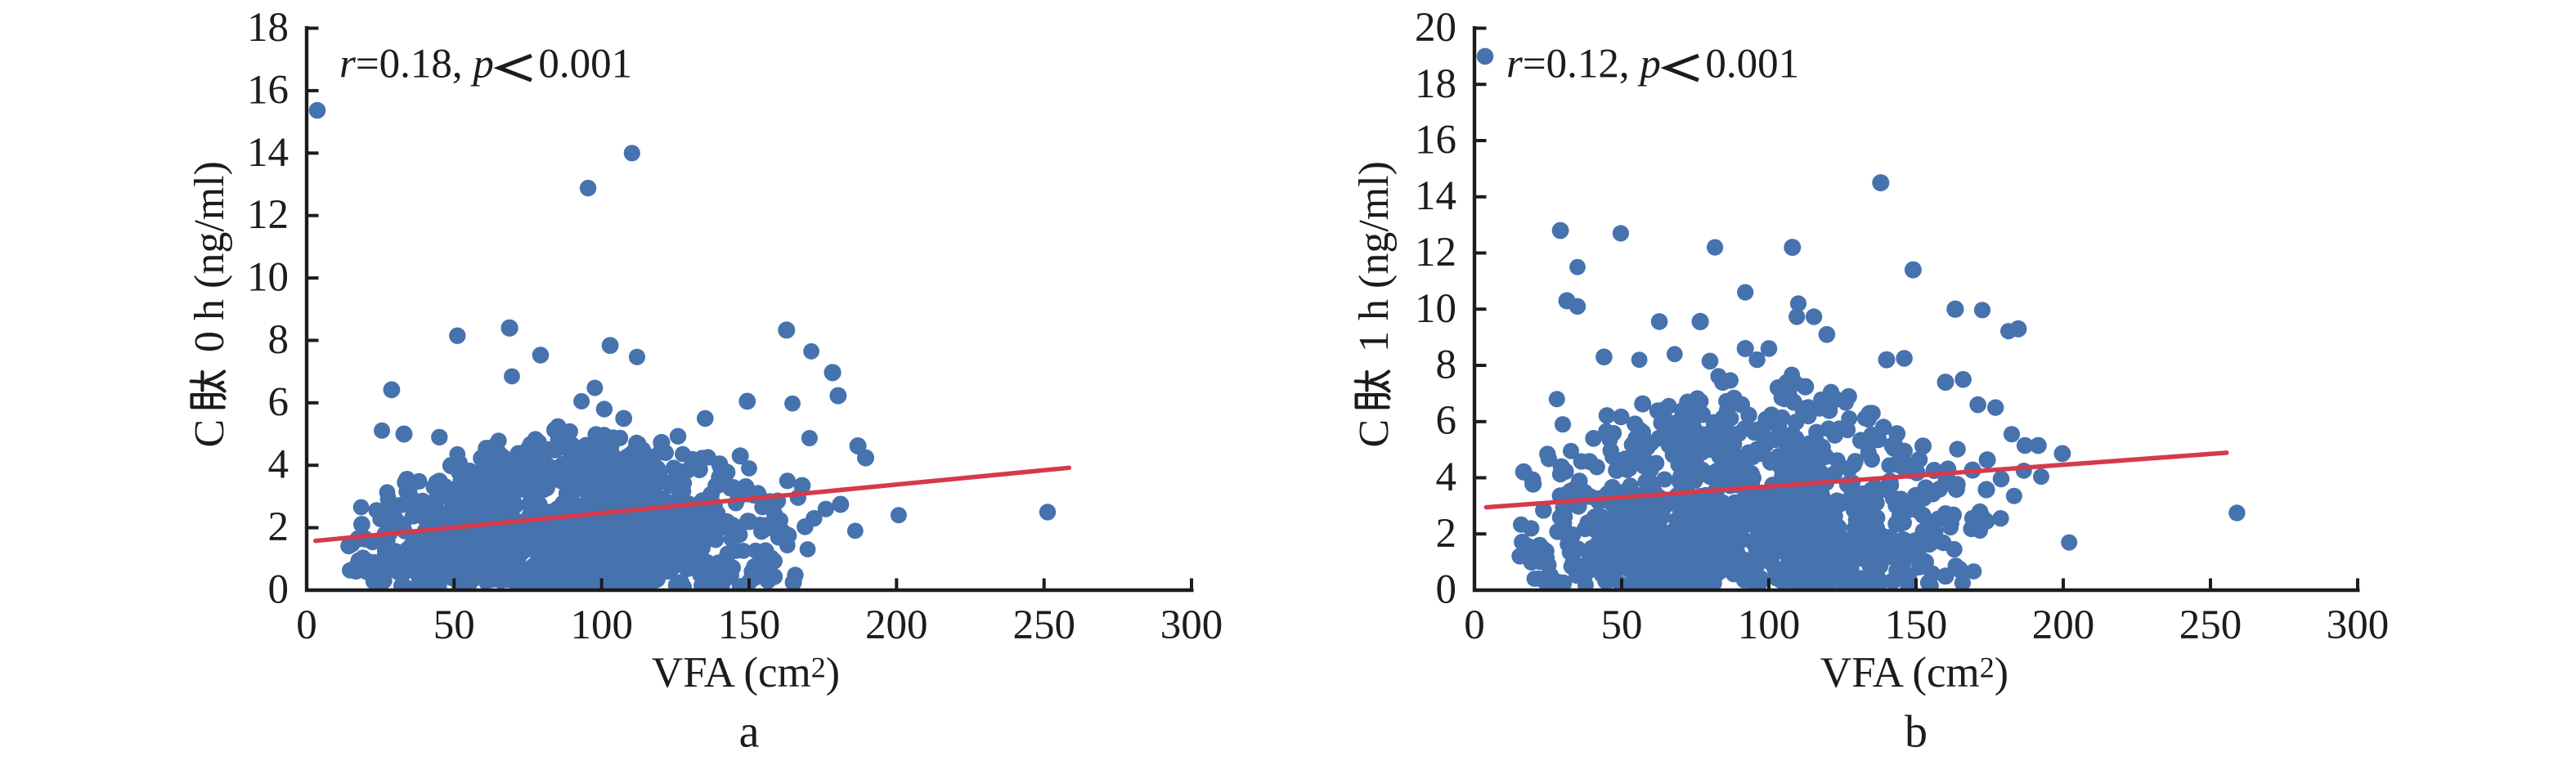  Describe the element at coordinates (1584, 64) in the screenshot. I see `svg-text: r=0.12, p` at that location.